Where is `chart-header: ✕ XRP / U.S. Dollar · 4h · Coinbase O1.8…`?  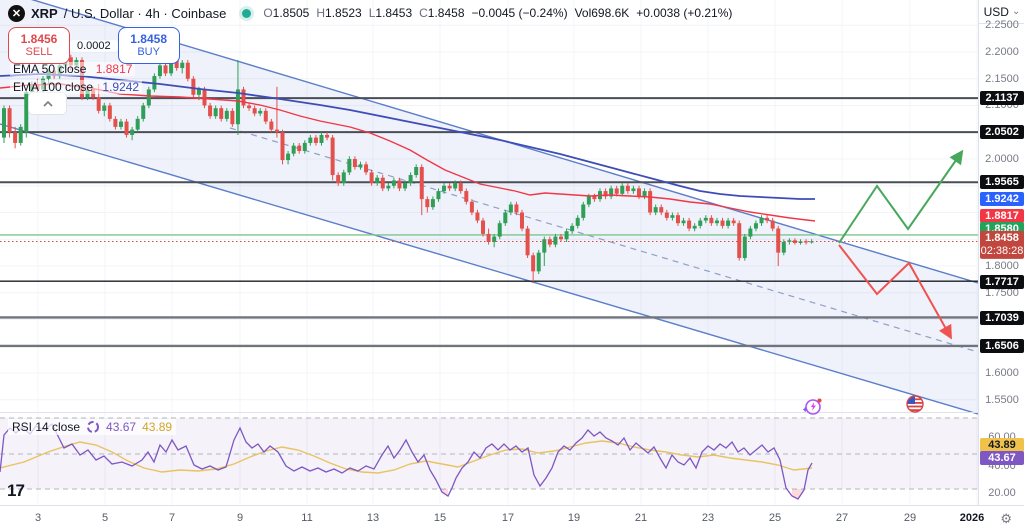 chart-header: ✕ XRP / U.S. Dollar · 4h · Coinbase O1.8… is located at coordinates (489, 13).